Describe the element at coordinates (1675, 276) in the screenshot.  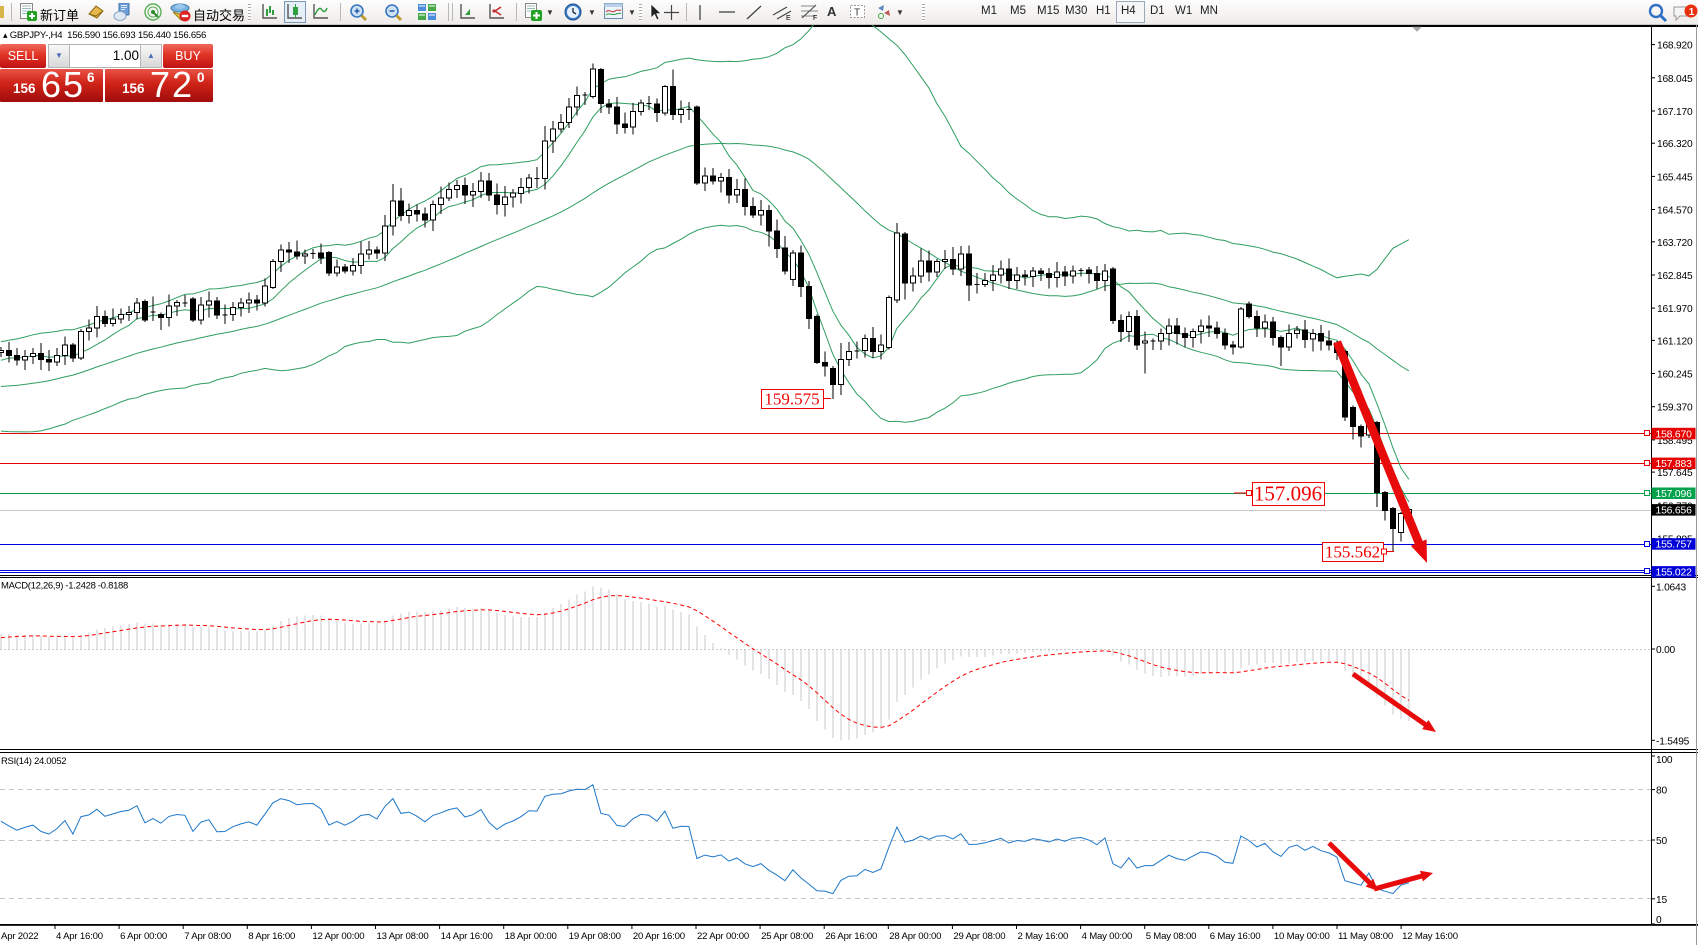
I see `svg-text: 162.845` at that location.